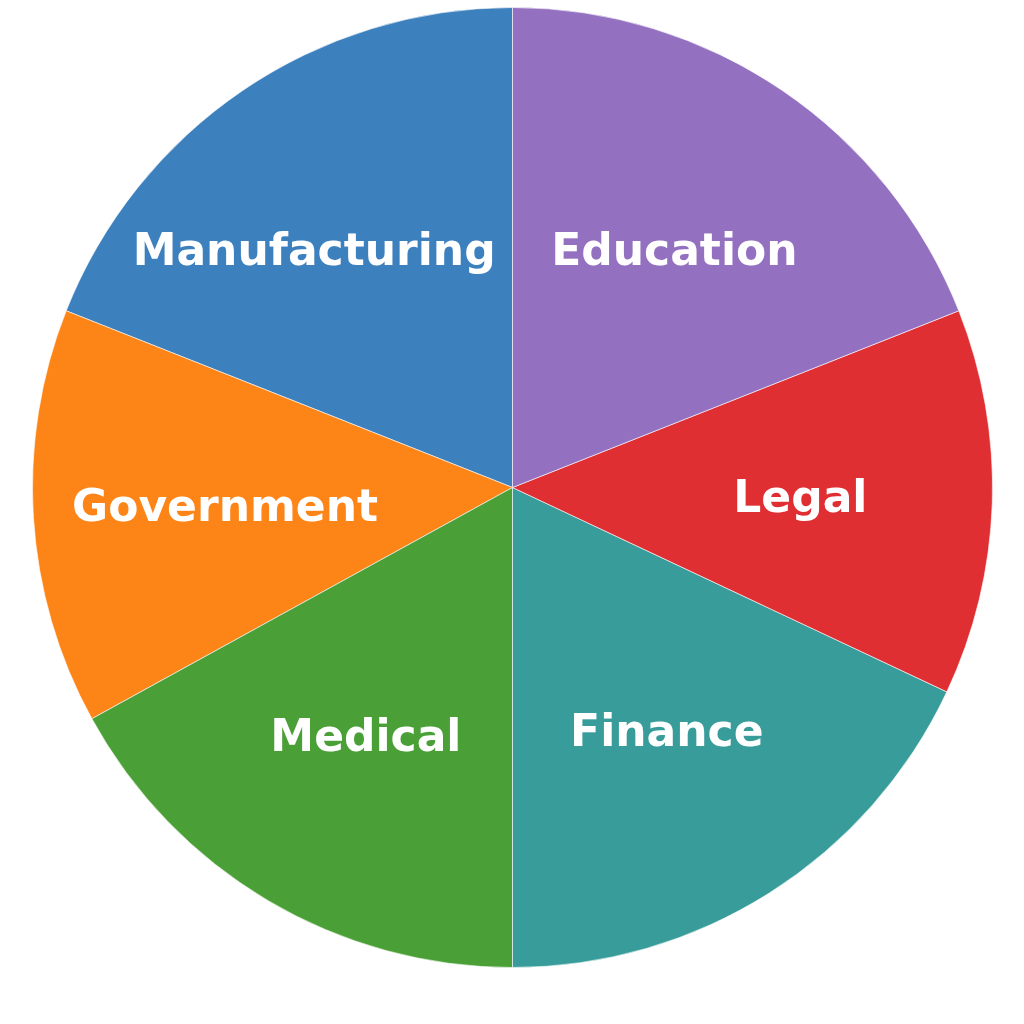  What do you see at coordinates (800, 497) in the screenshot?
I see `slice-label: Legal` at bounding box center [800, 497].